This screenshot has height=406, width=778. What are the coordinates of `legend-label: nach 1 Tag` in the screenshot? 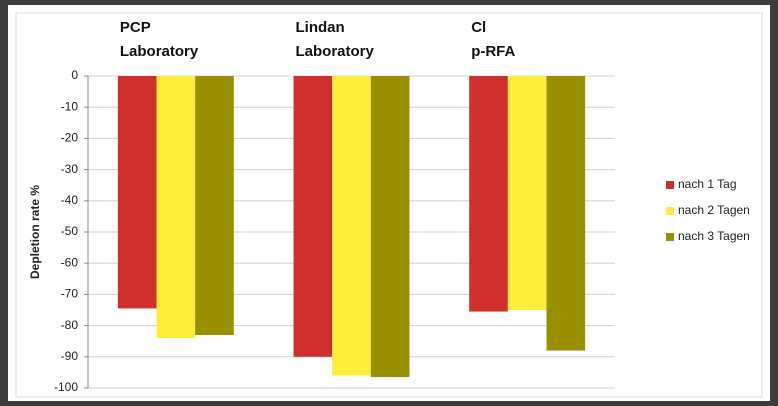 It's located at (707, 184).